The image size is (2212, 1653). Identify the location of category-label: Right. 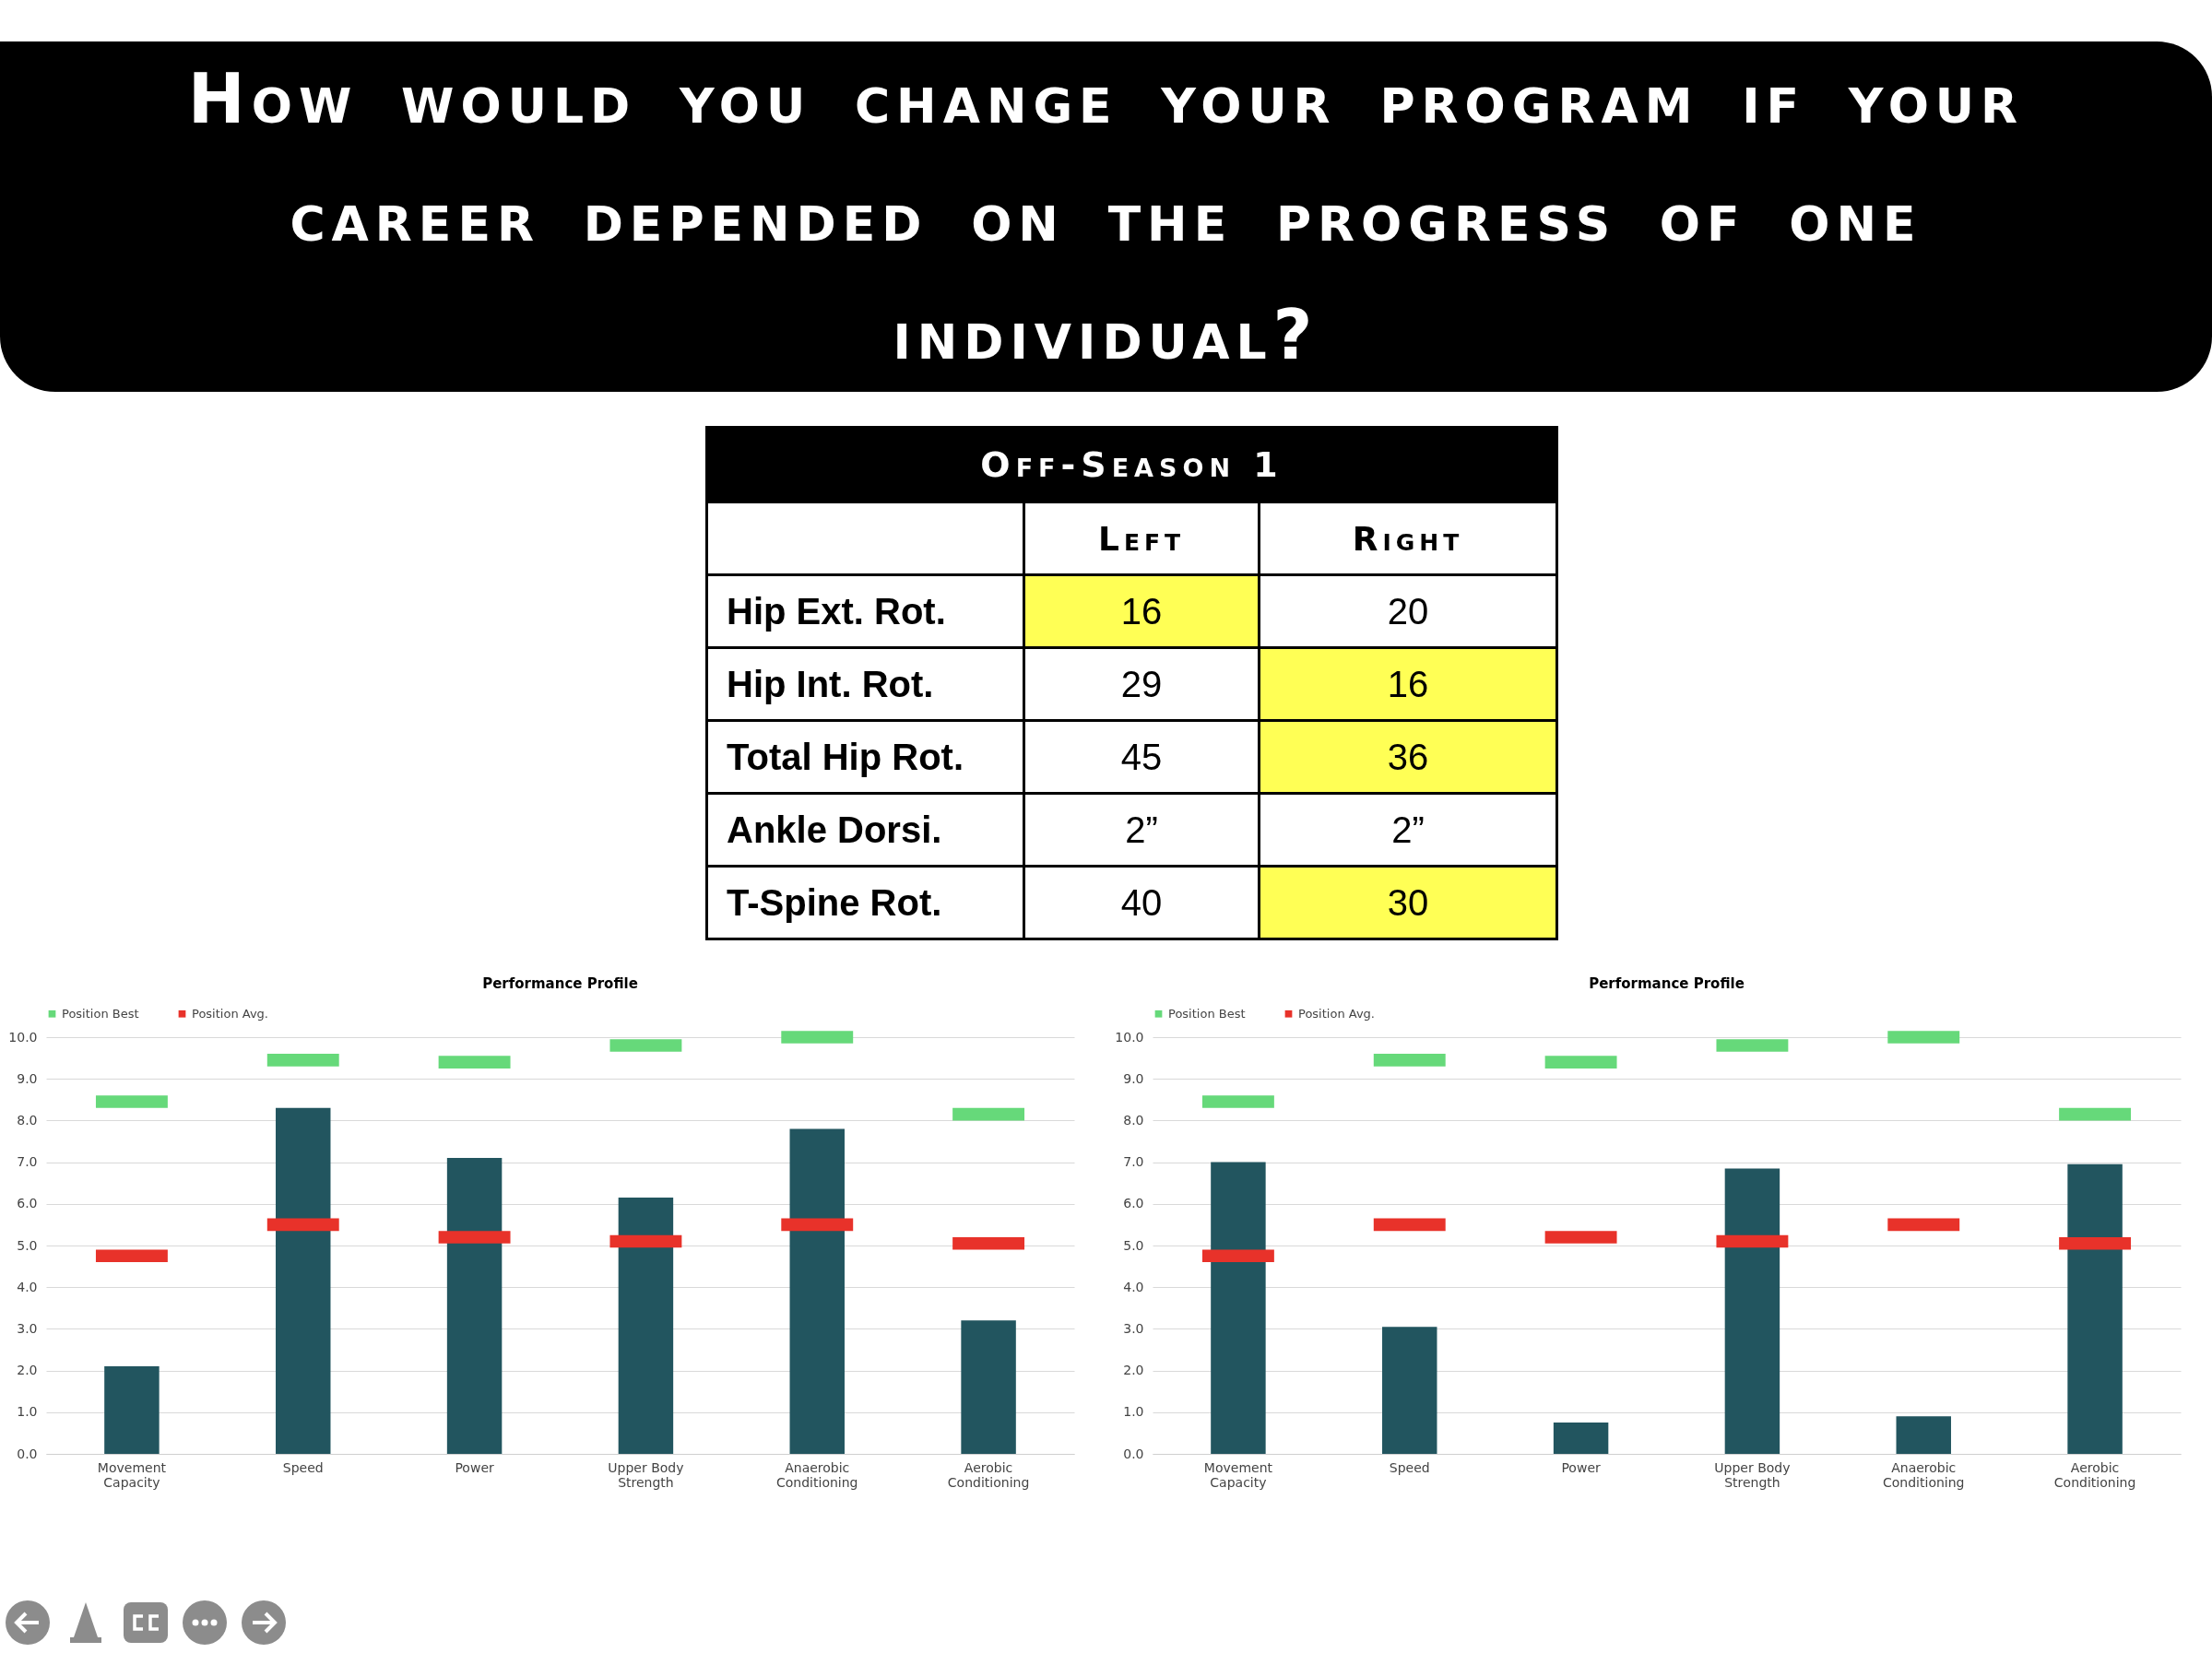
(1408, 538).